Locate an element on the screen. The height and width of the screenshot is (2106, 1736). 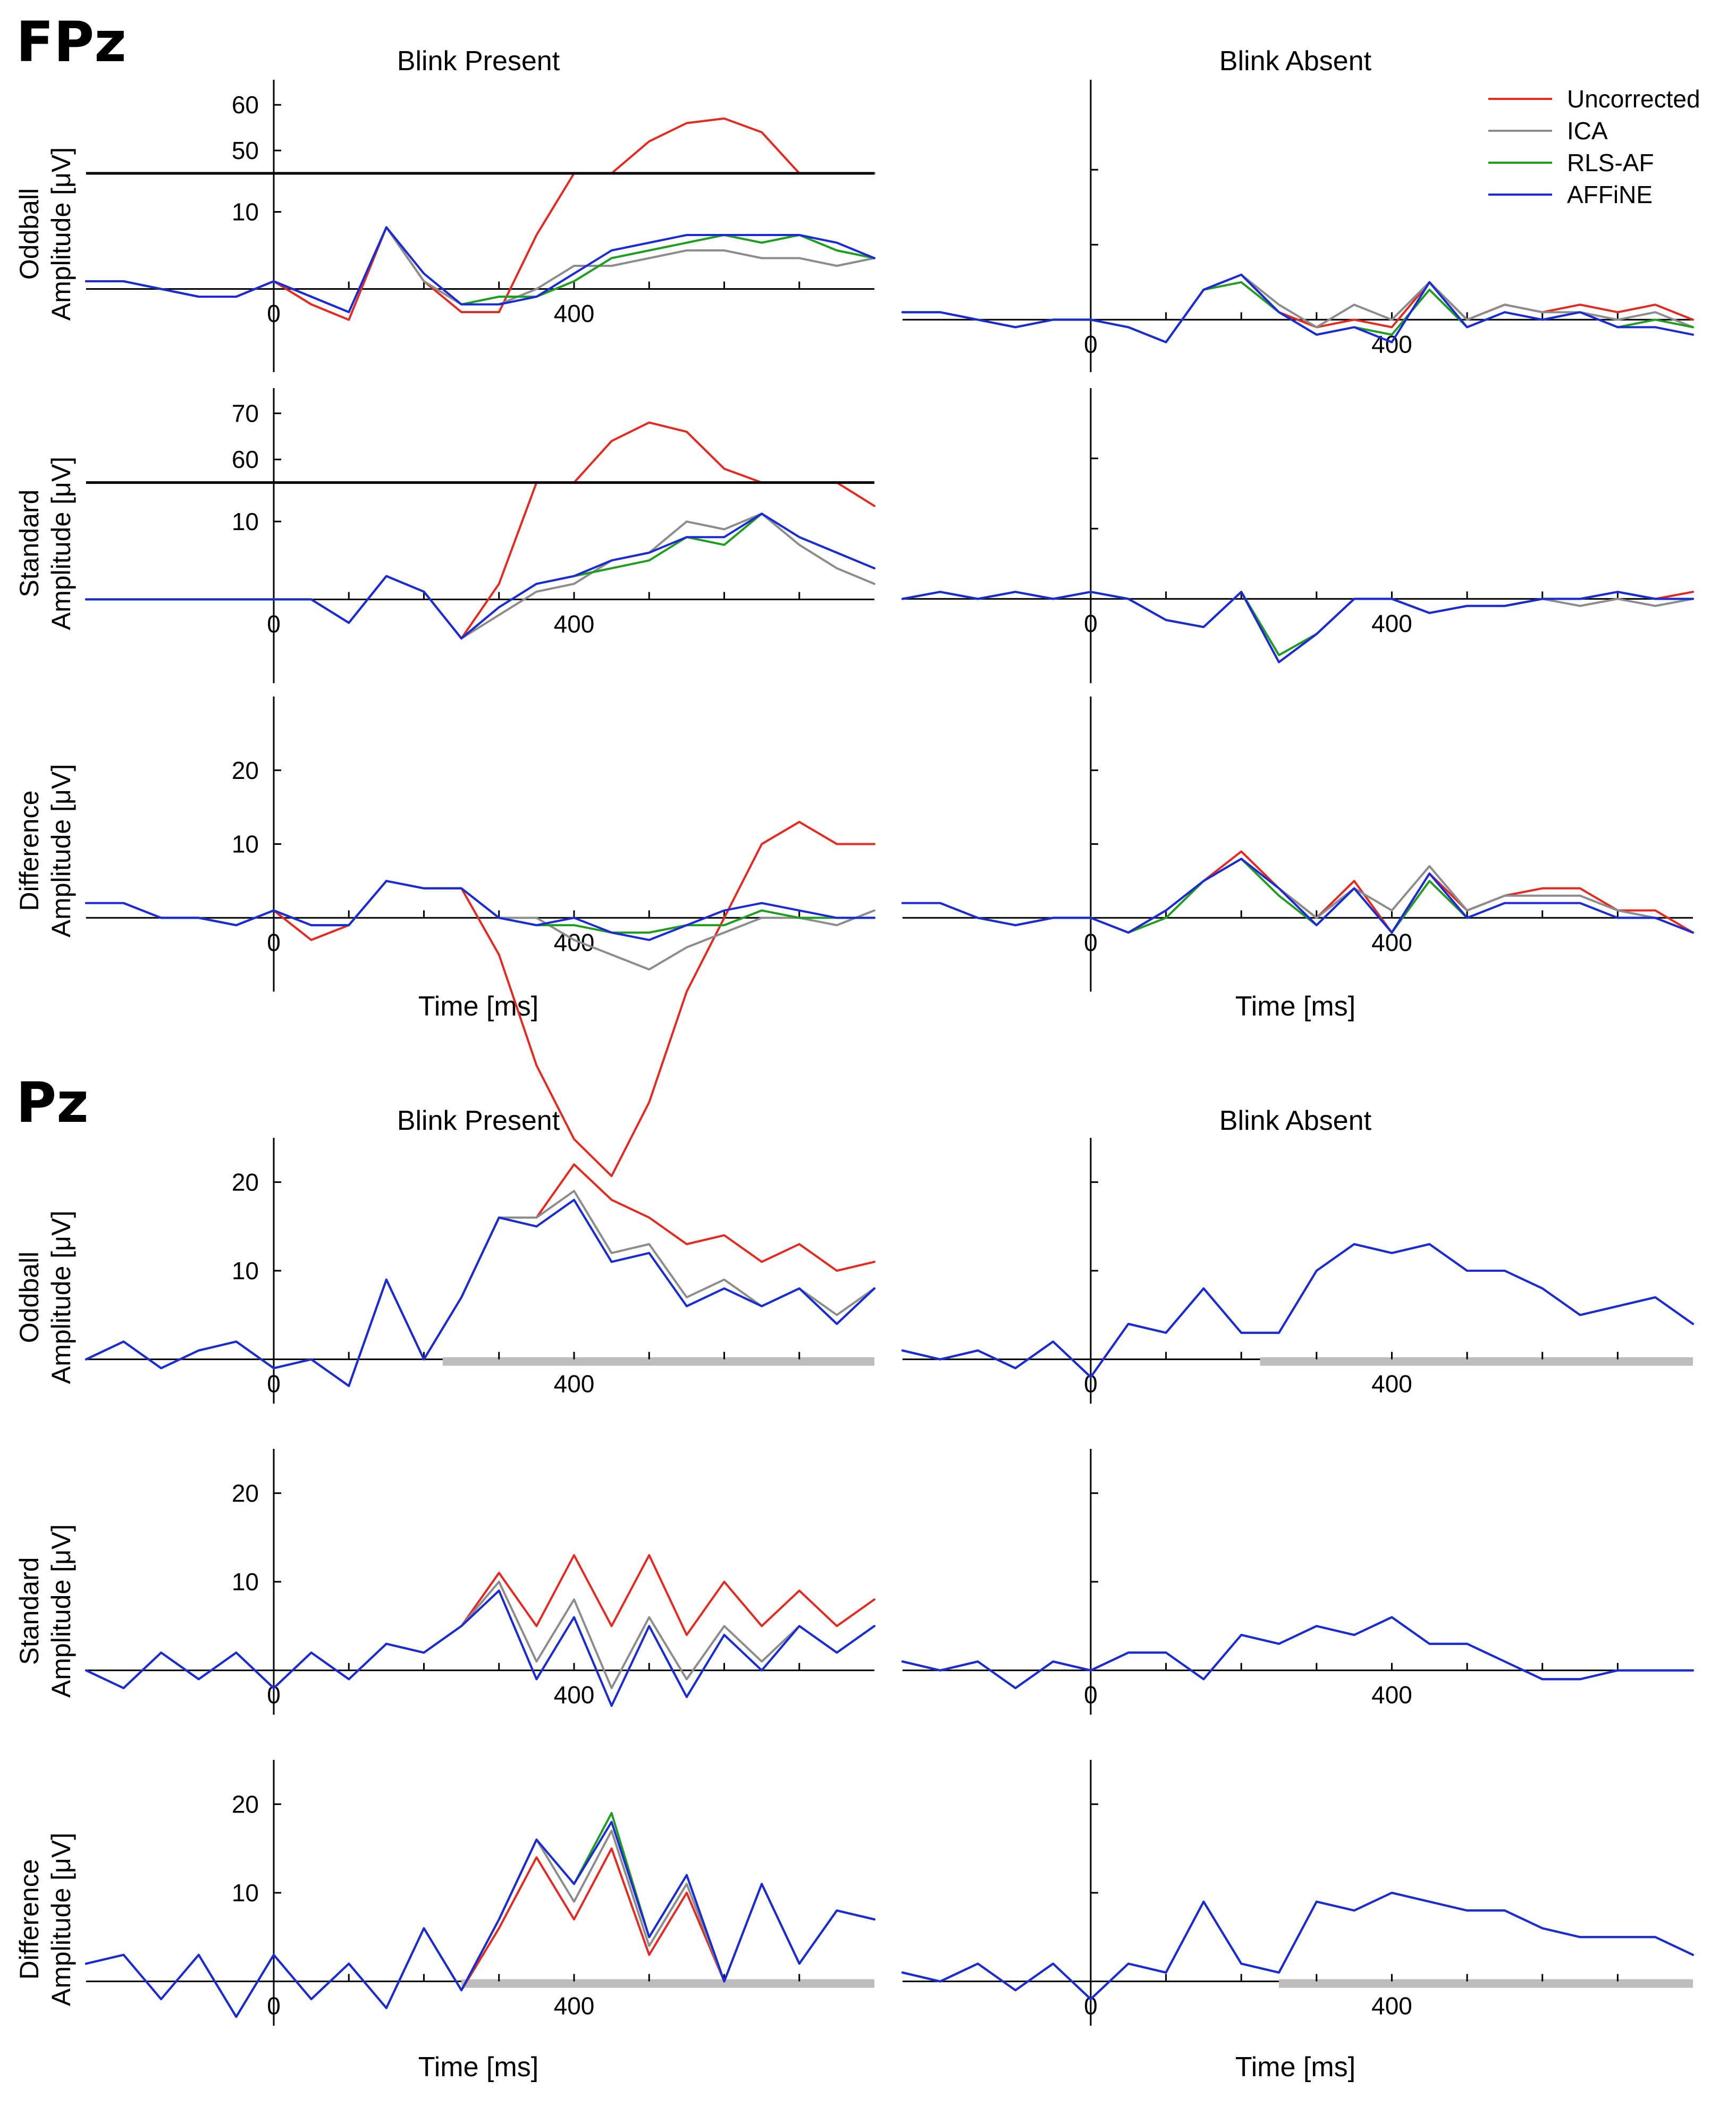
legend: Uncorrected ICA RLS-AF AFFiNE is located at coordinates (1594, 146).